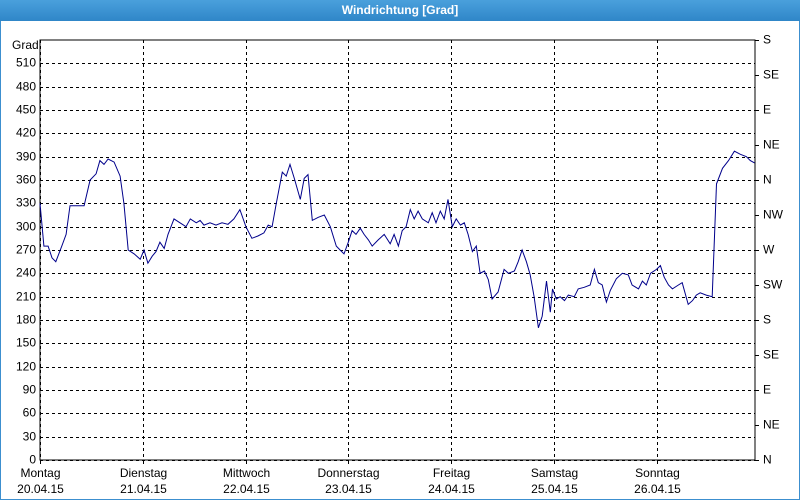  I want to click on y-tick-label: 180, so click(26, 320).